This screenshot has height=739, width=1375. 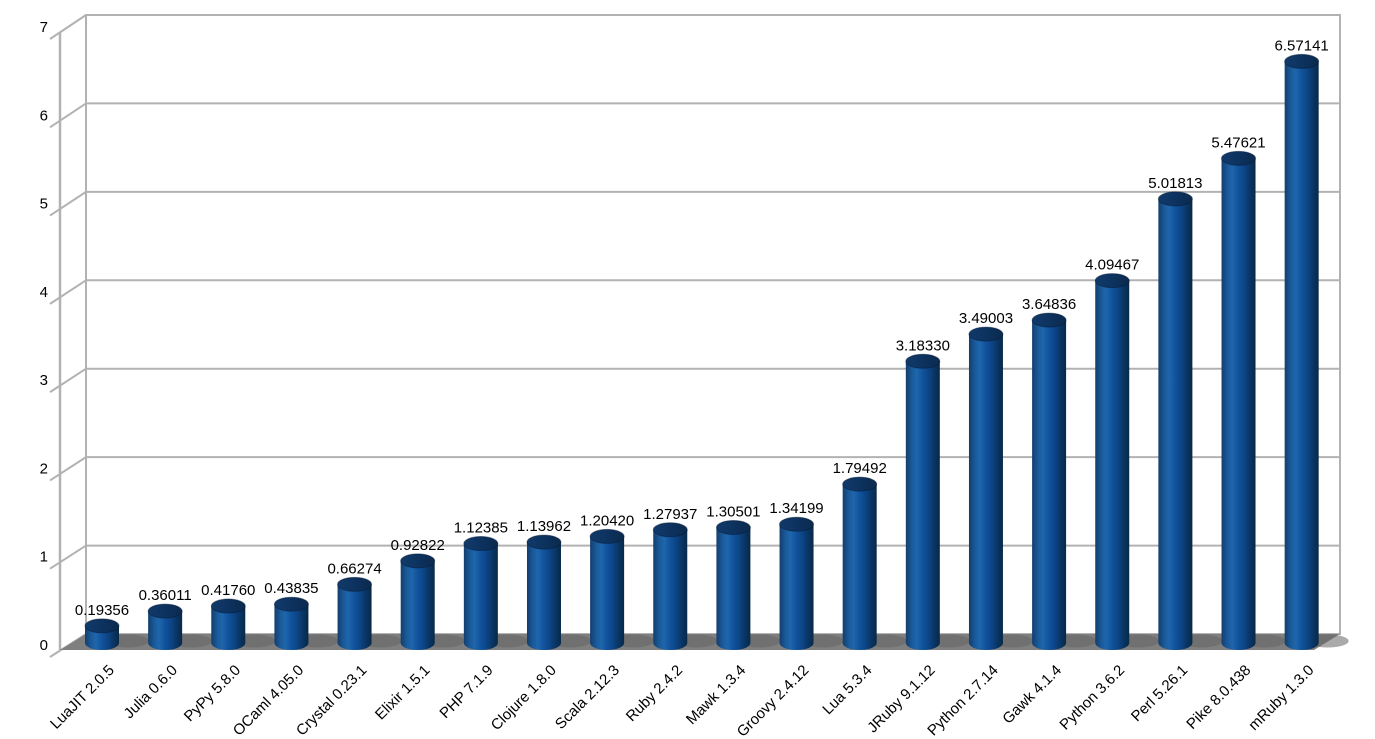 What do you see at coordinates (44, 292) in the screenshot?
I see `y-axis-label: 4` at bounding box center [44, 292].